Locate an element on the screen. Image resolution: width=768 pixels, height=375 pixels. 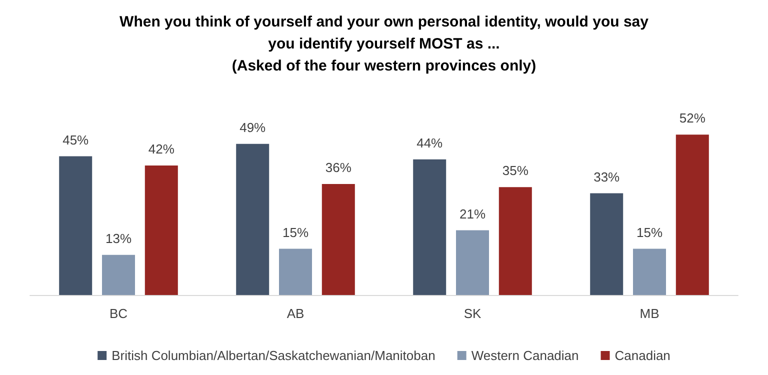
data-label: 21% is located at coordinates (472, 214).